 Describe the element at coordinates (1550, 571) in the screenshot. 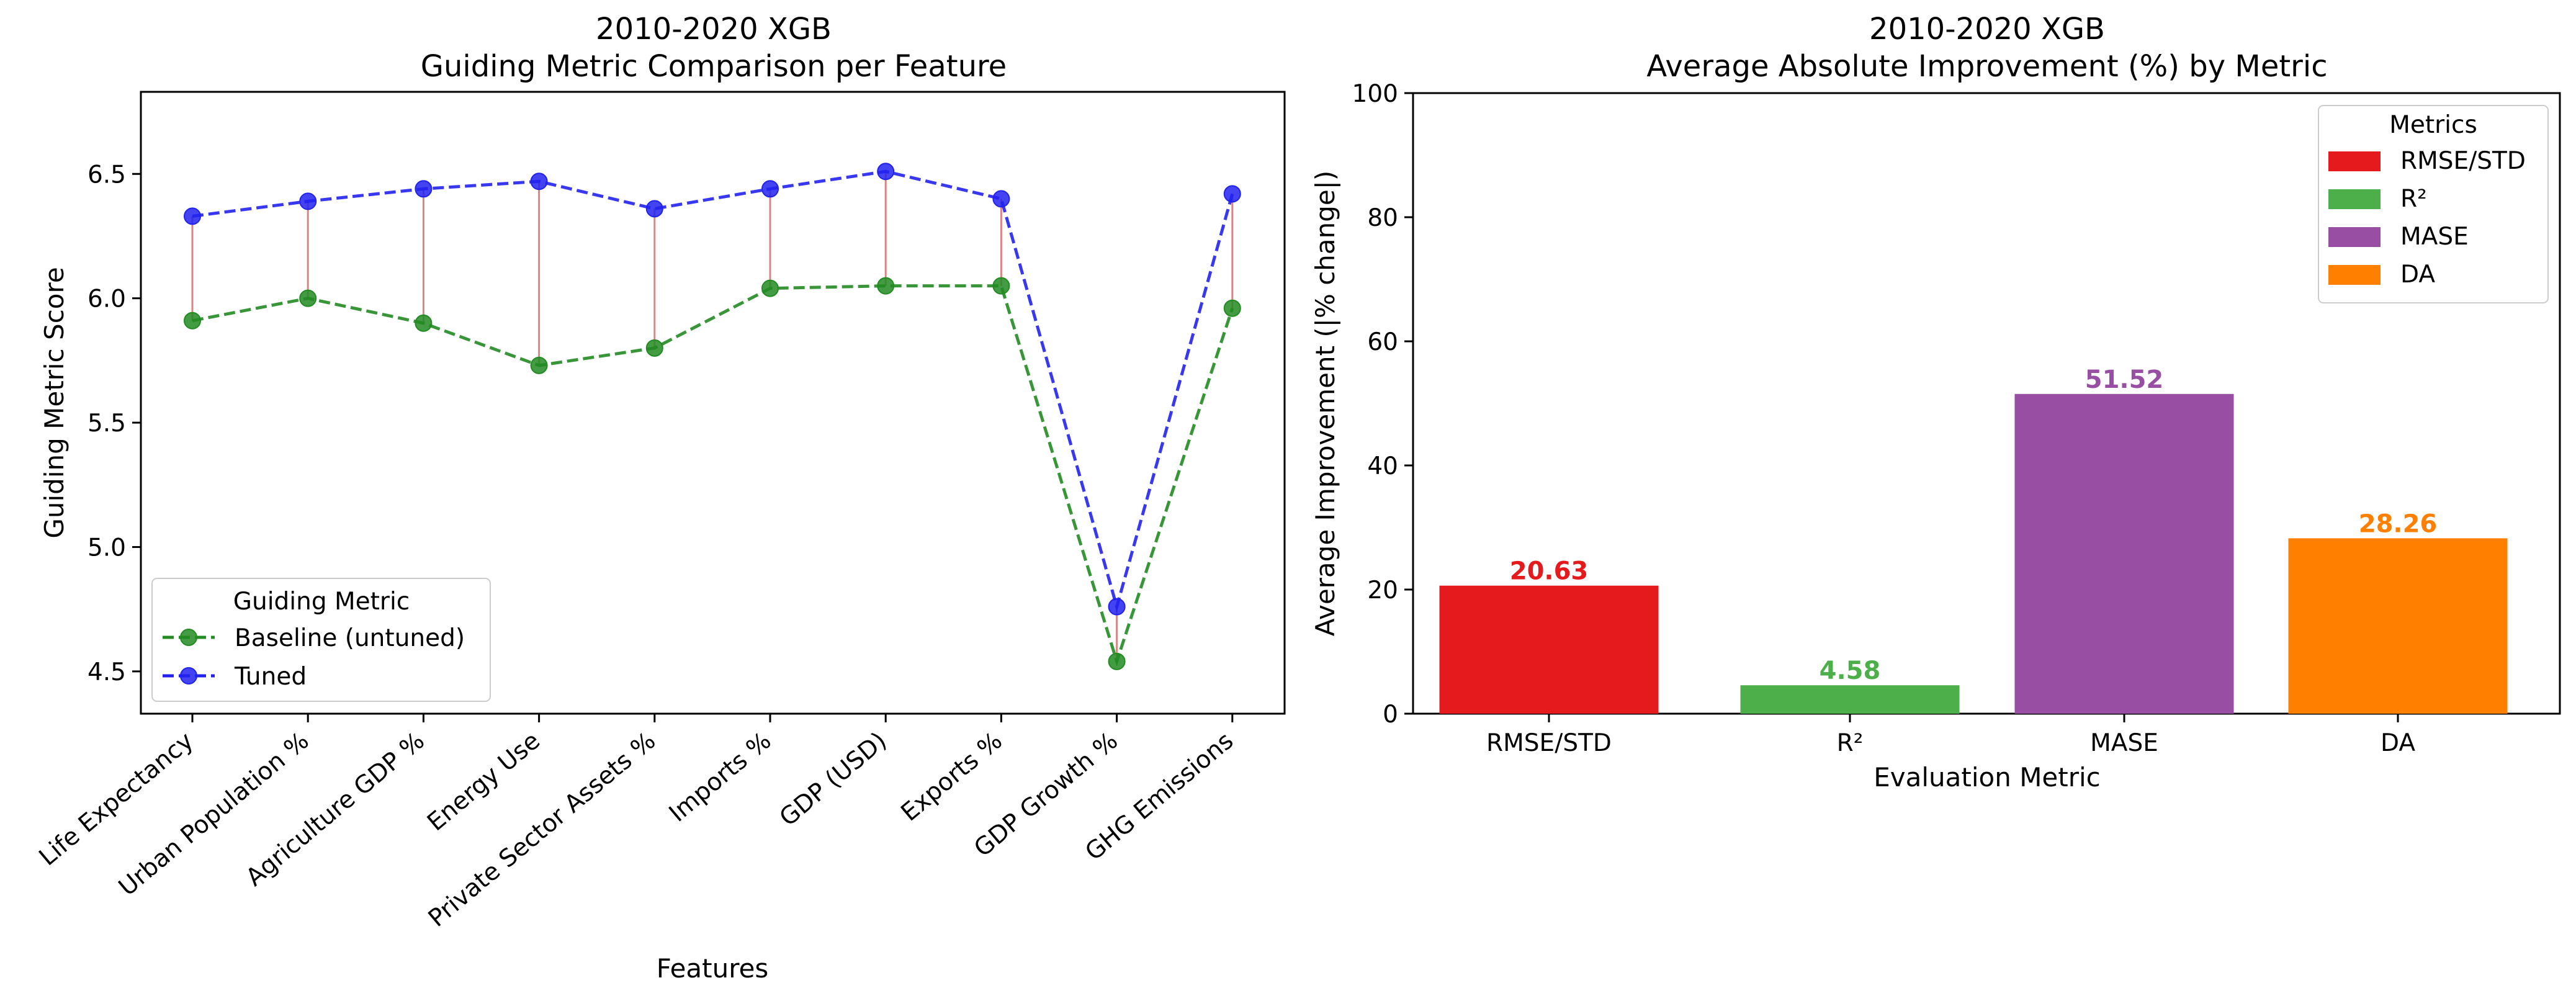

I see `bar-value-label: 20.63` at that location.